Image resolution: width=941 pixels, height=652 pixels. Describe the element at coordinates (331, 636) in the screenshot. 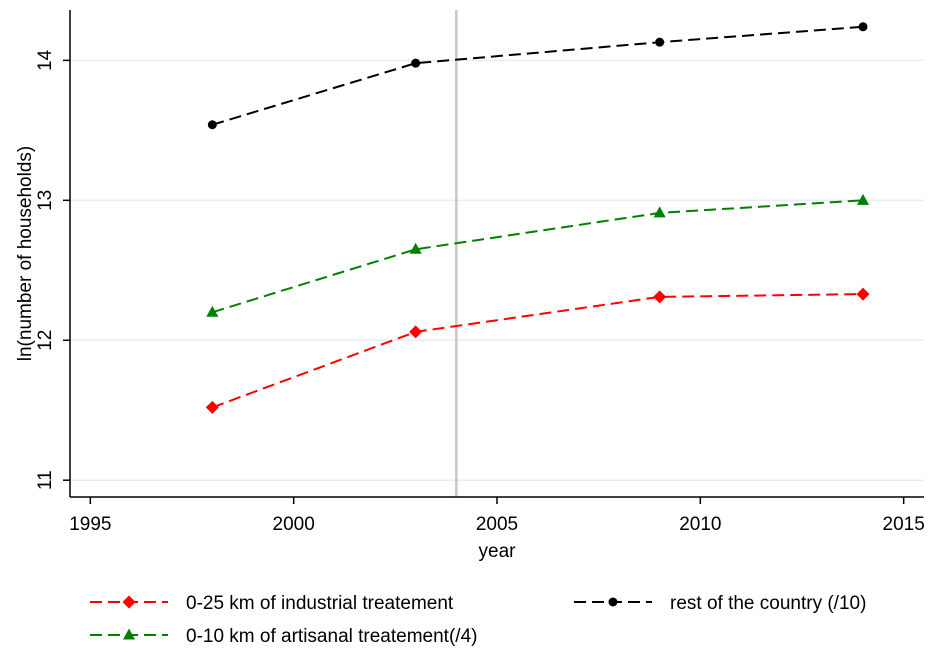

I see `legend-label: 0-10 km of artisanal treatement(/4)` at that location.